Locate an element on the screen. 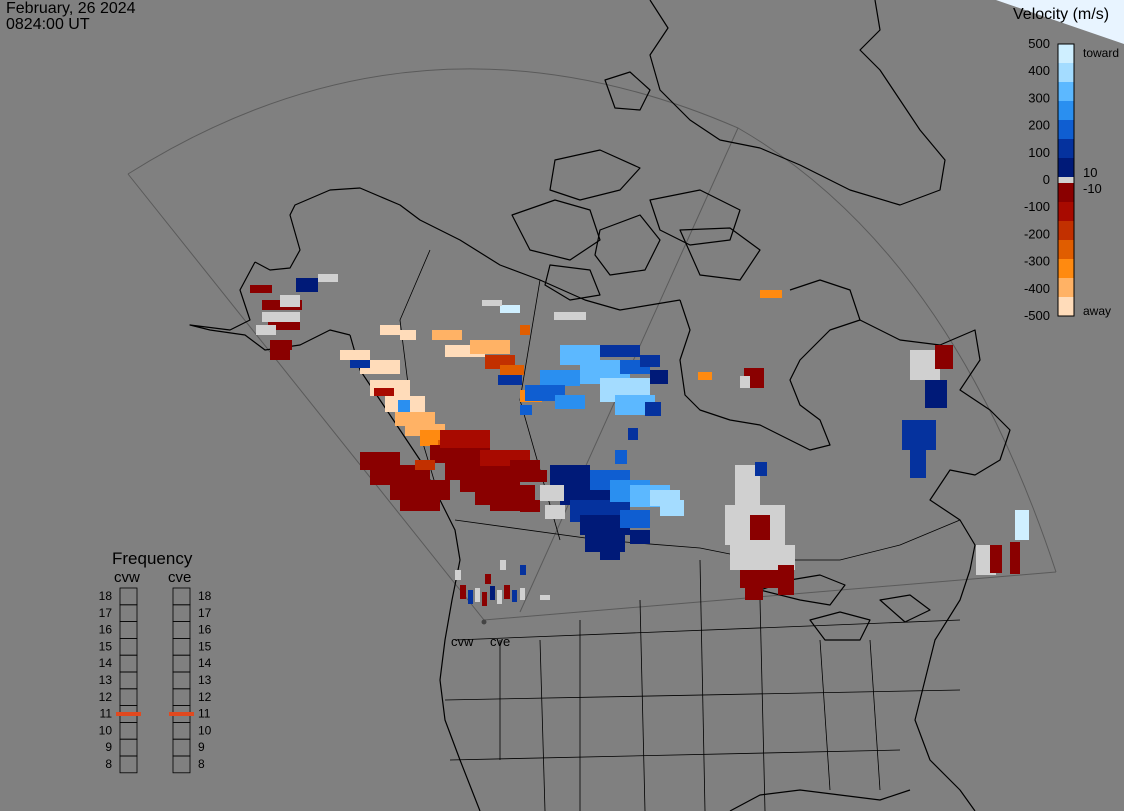  corner-highlight is located at coordinates (1060, 22).